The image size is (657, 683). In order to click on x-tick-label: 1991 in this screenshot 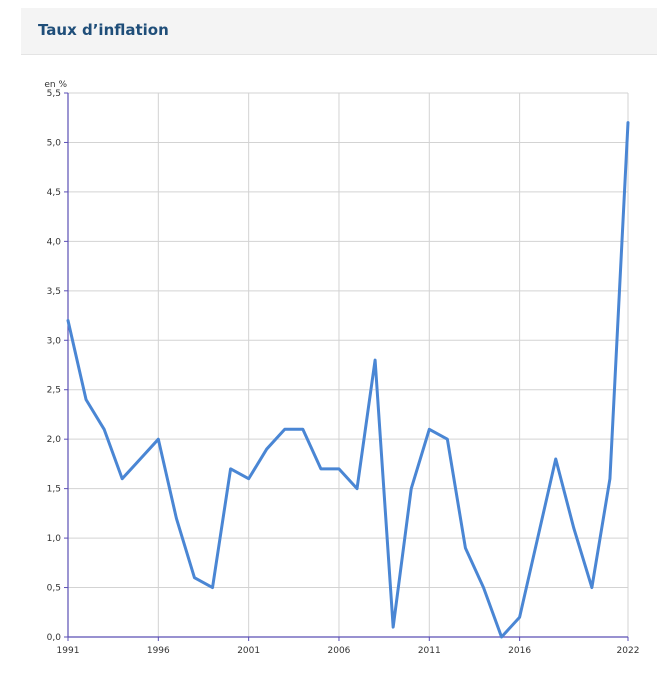, I will do `click(68, 651)`.